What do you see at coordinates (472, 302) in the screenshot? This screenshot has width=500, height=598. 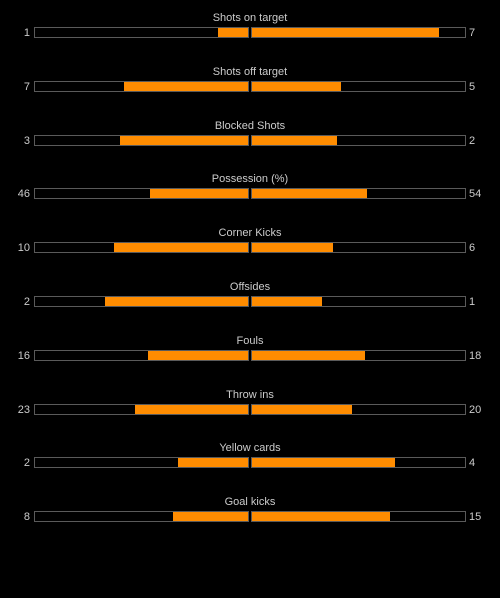 I see `away-value: 1` at bounding box center [472, 302].